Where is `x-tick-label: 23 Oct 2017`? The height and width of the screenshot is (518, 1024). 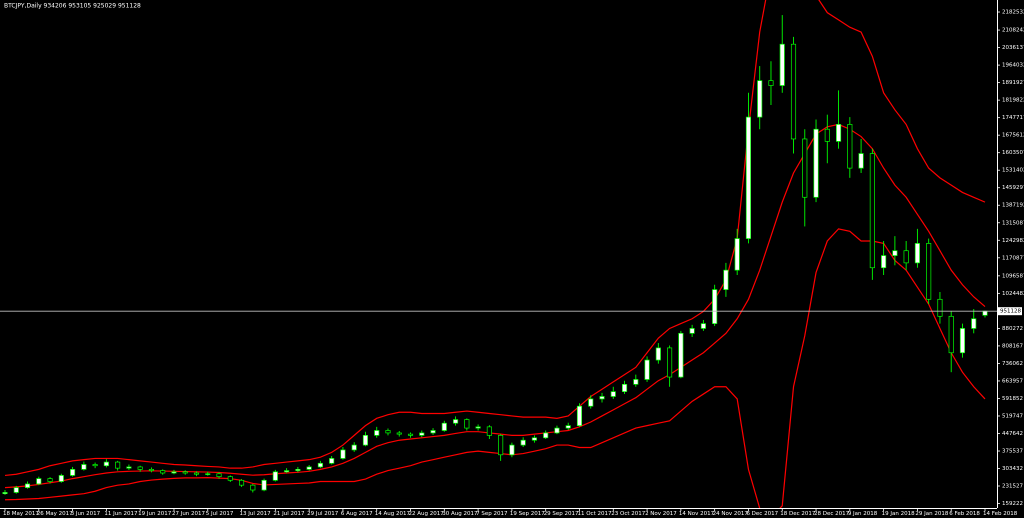
x-tick-label: 23 Oct 2017 is located at coordinates (628, 514).